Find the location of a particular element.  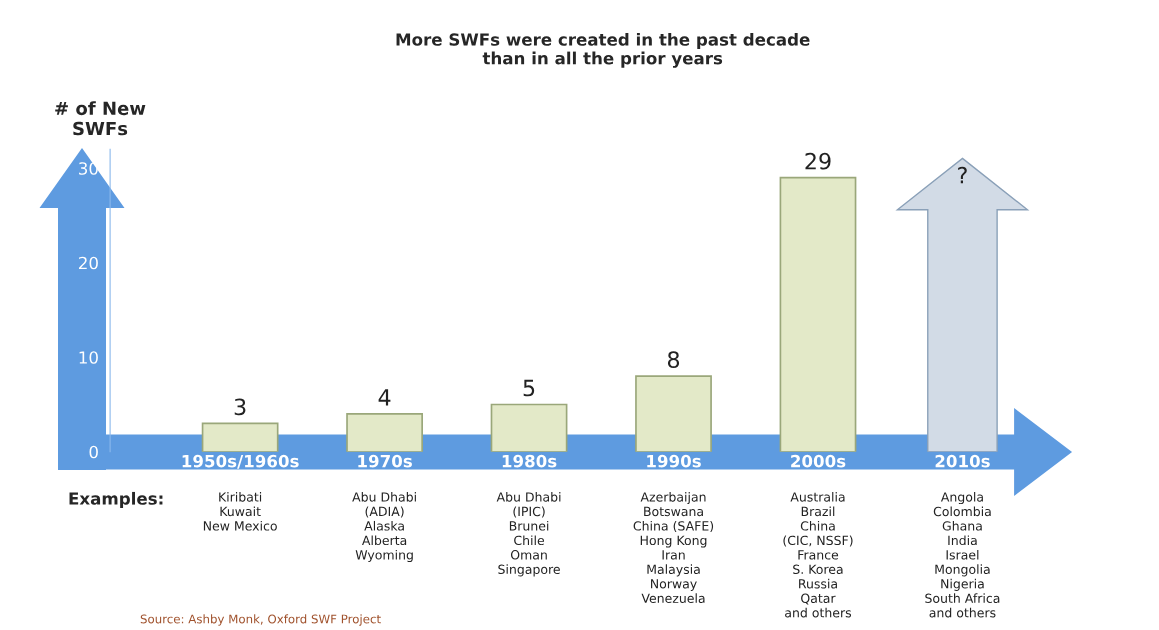

text: Abu Dhabi (IPIC) Brunei Chile Oman Singapore is located at coordinates (528, 534).